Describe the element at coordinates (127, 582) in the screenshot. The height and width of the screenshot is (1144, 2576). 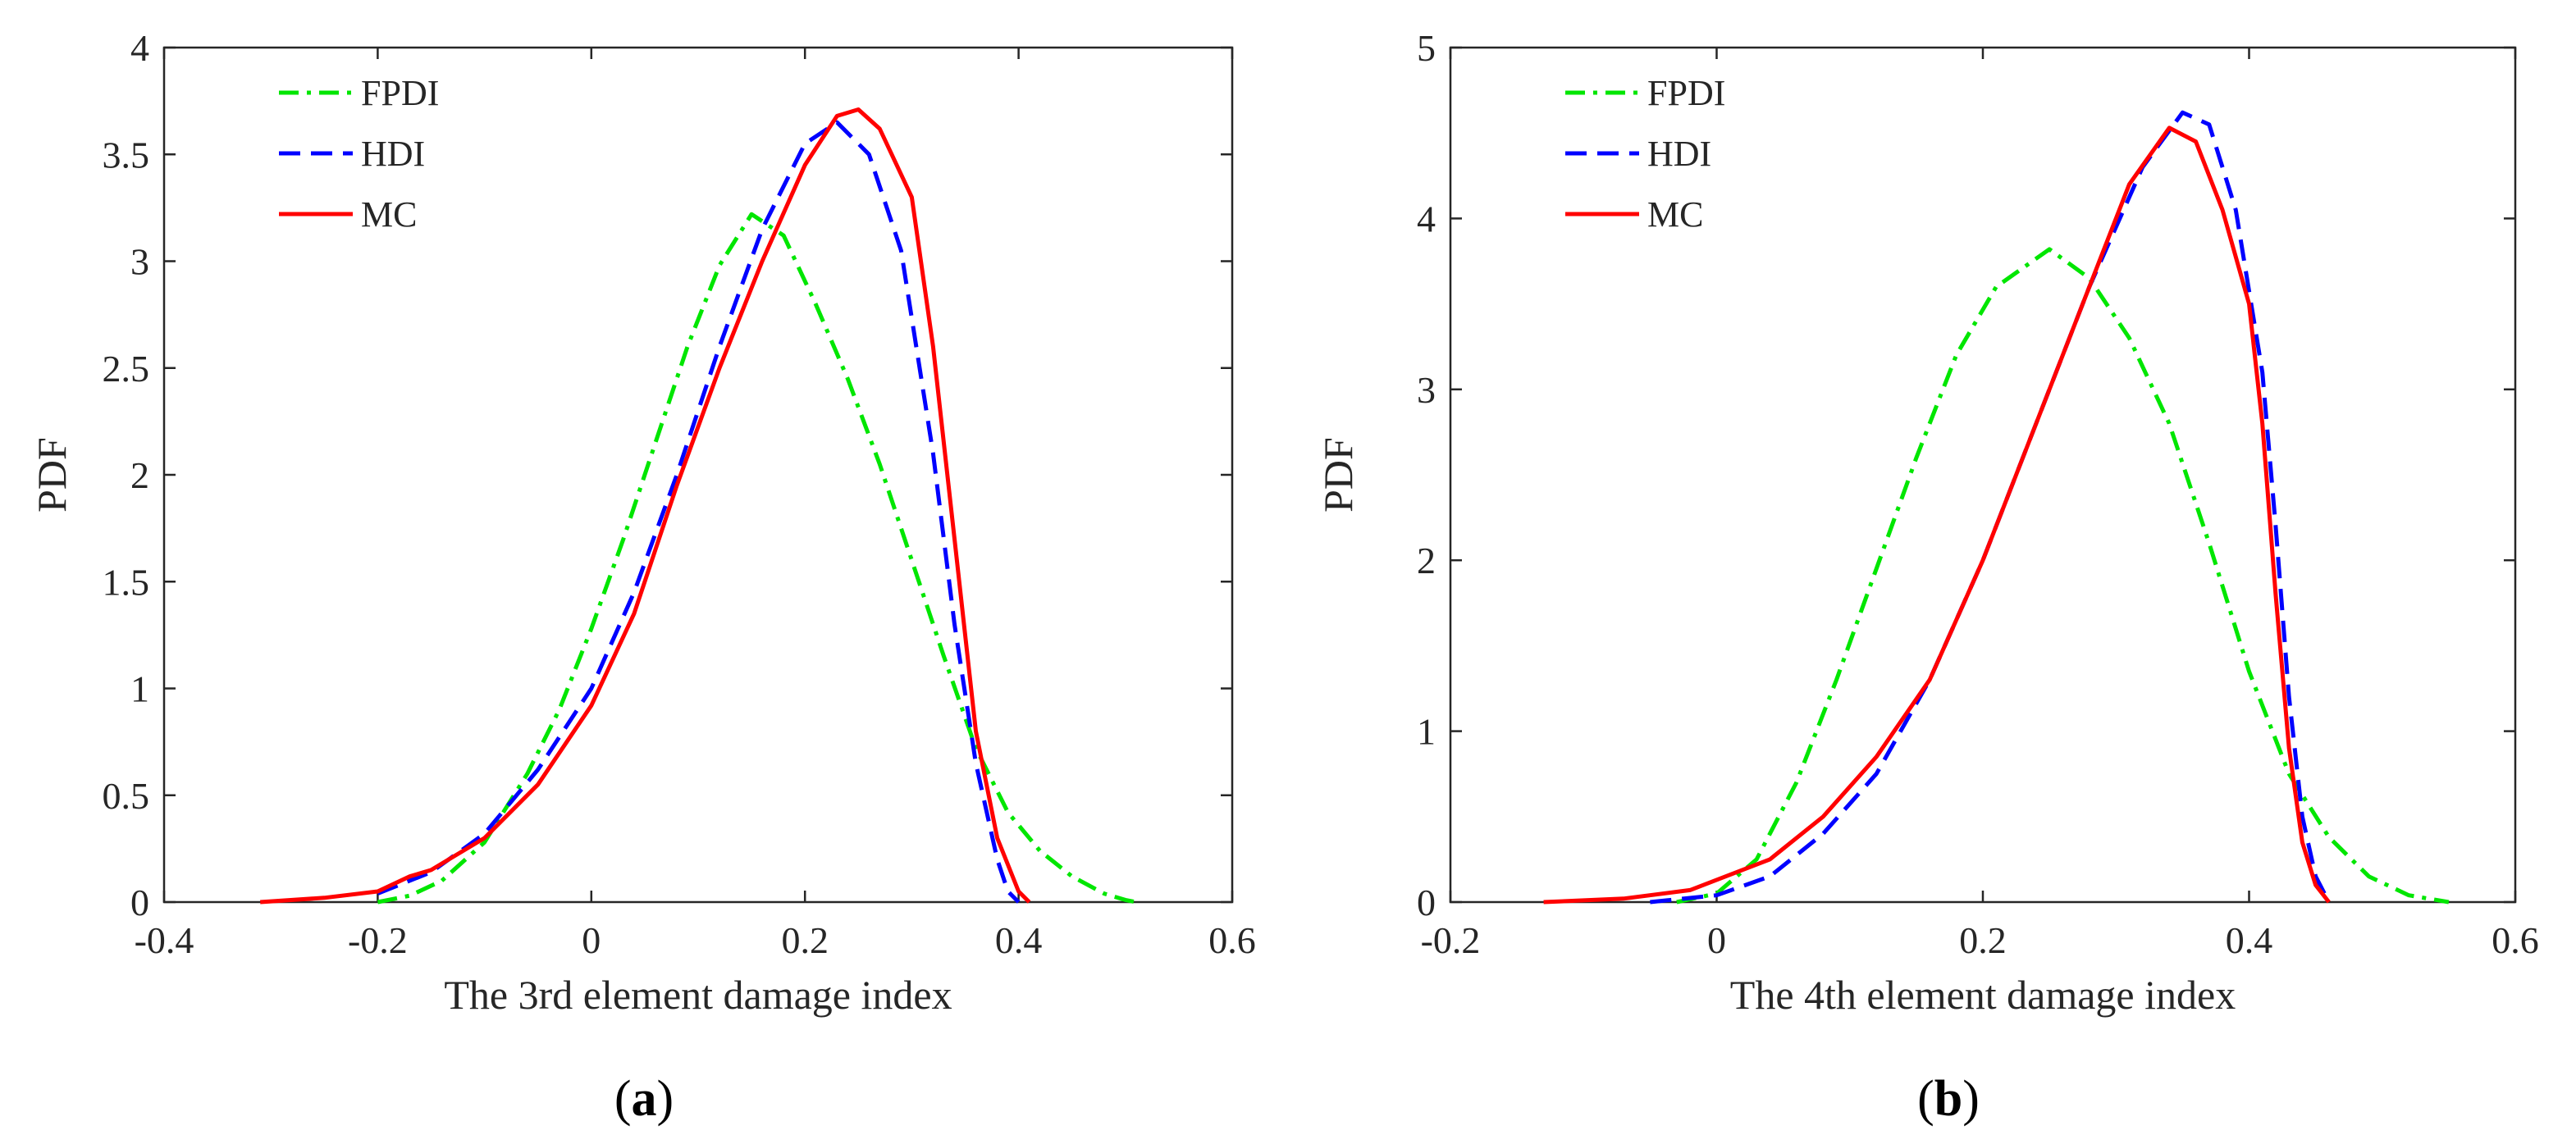
I see `y-tick-label: 1.5` at that location.